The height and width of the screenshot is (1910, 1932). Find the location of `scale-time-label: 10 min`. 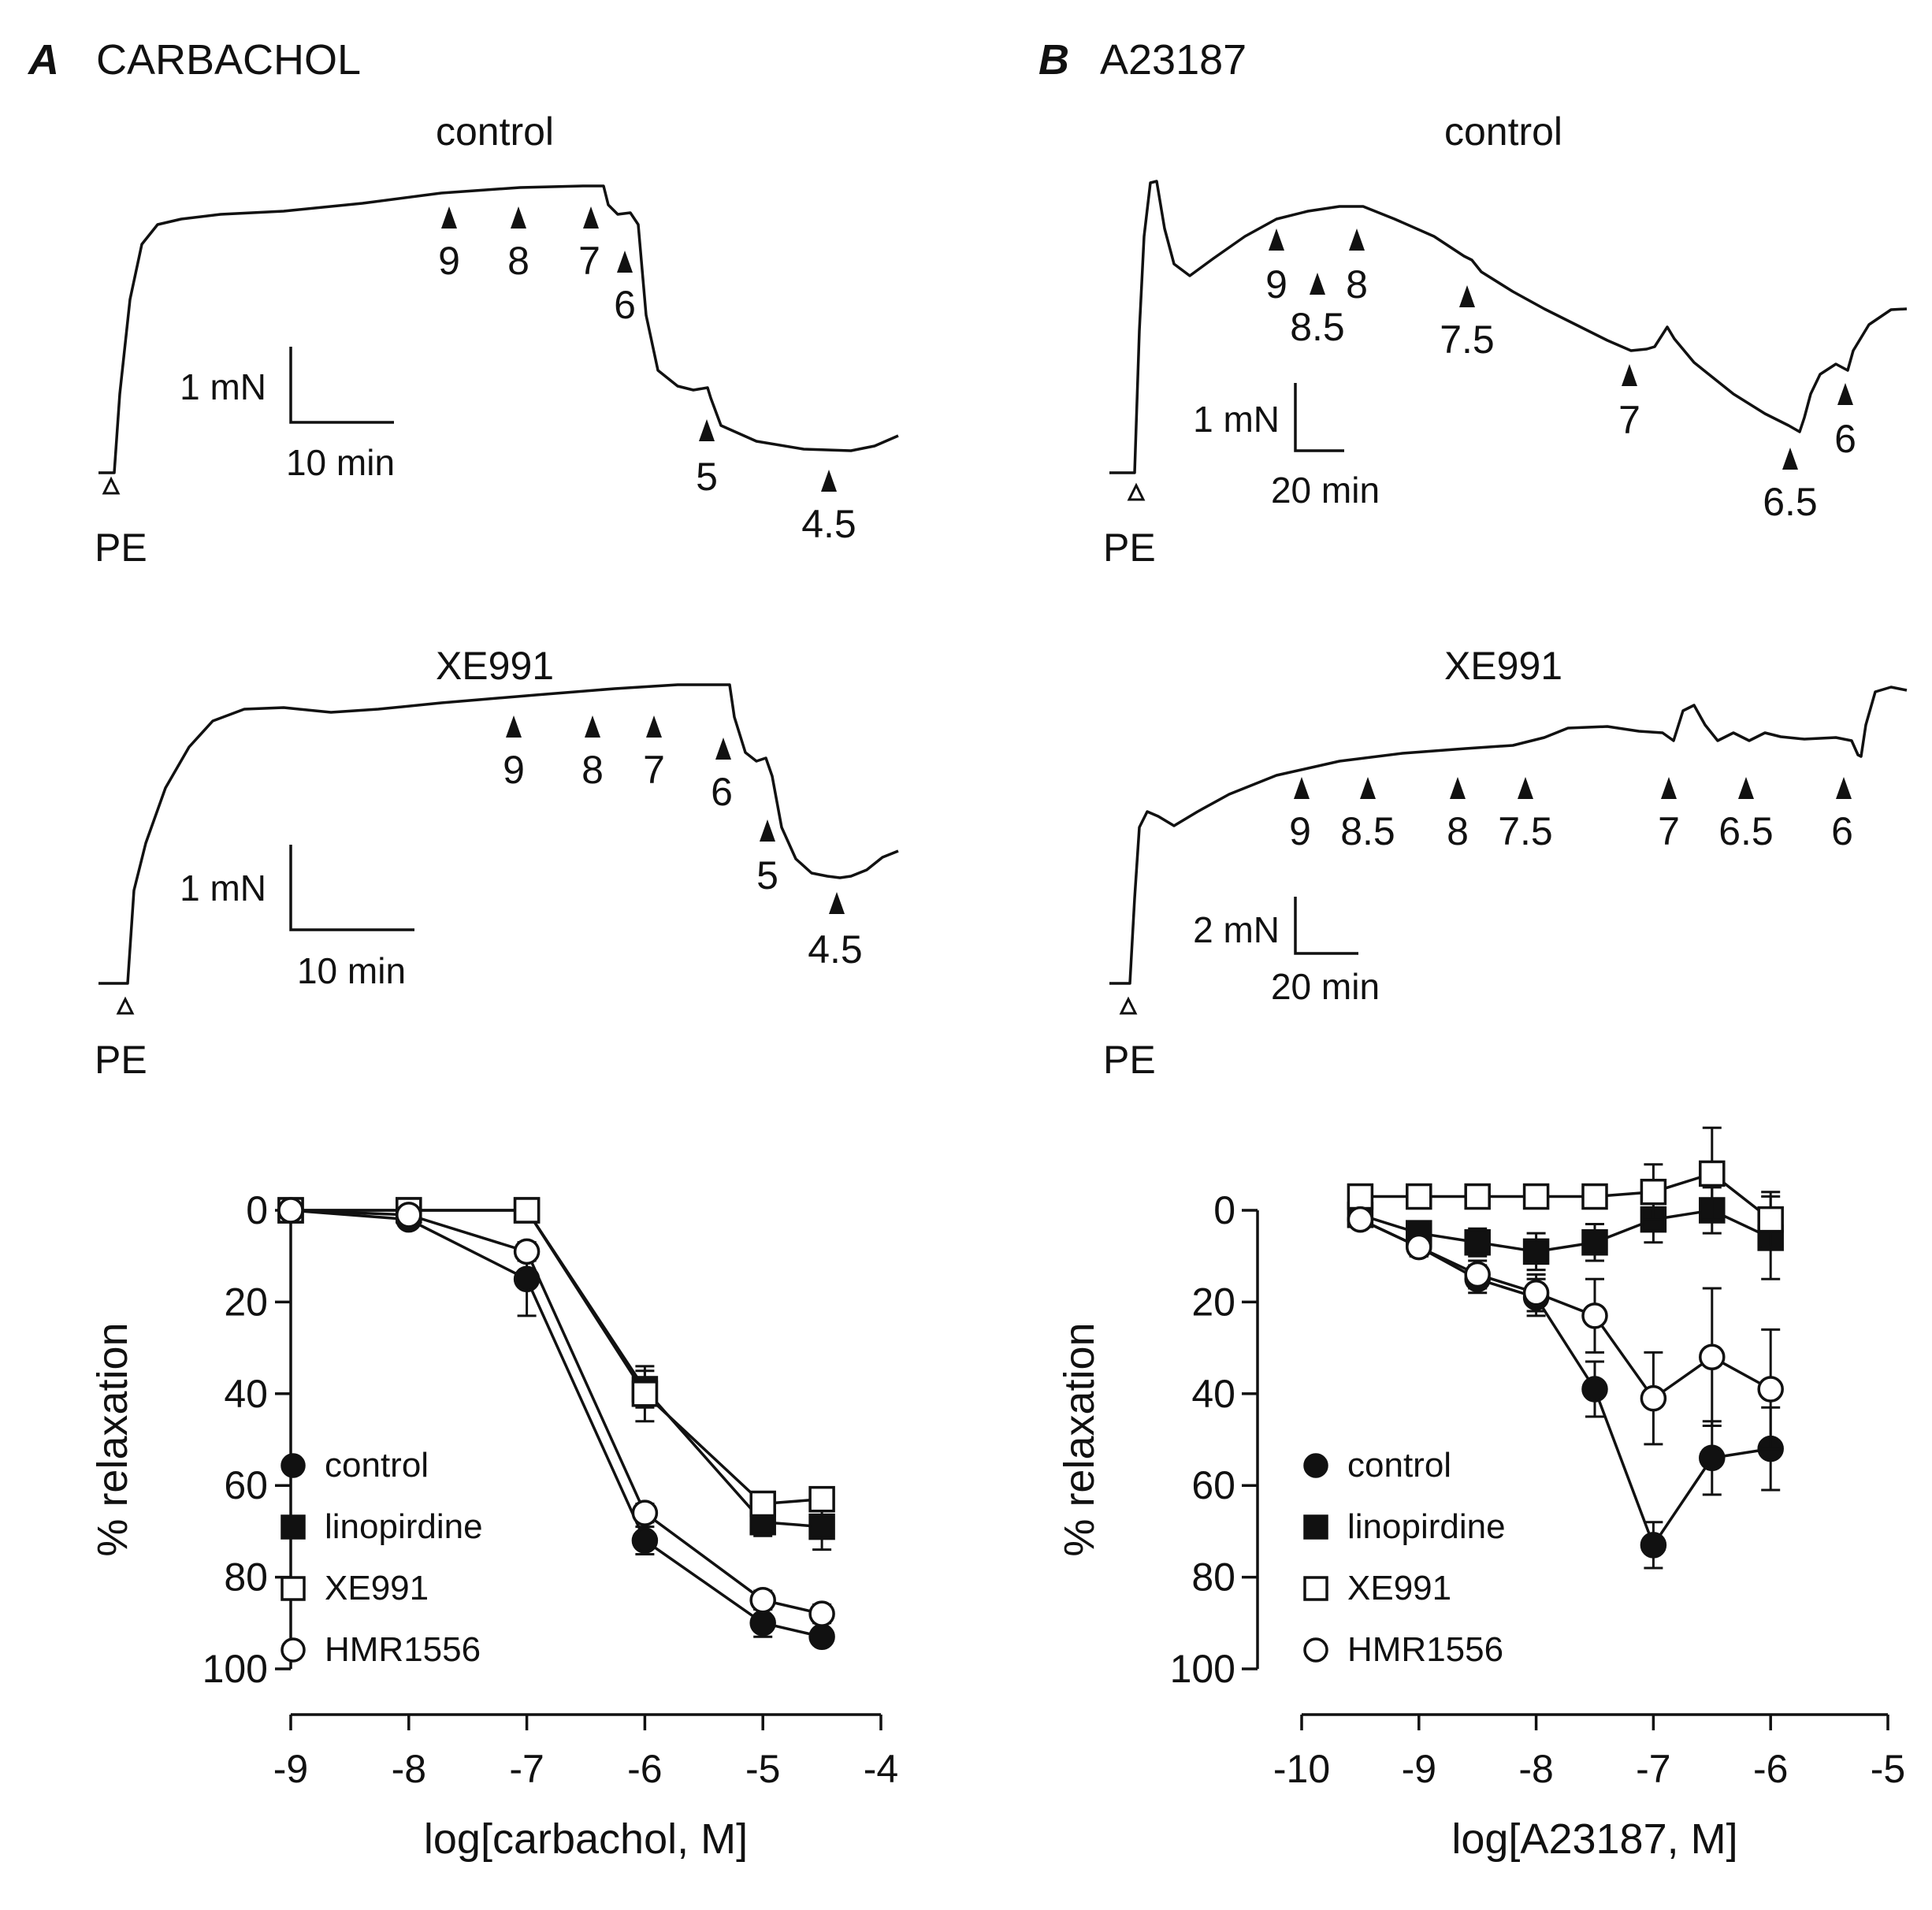

scale-time-label: 10 min is located at coordinates (351, 970).